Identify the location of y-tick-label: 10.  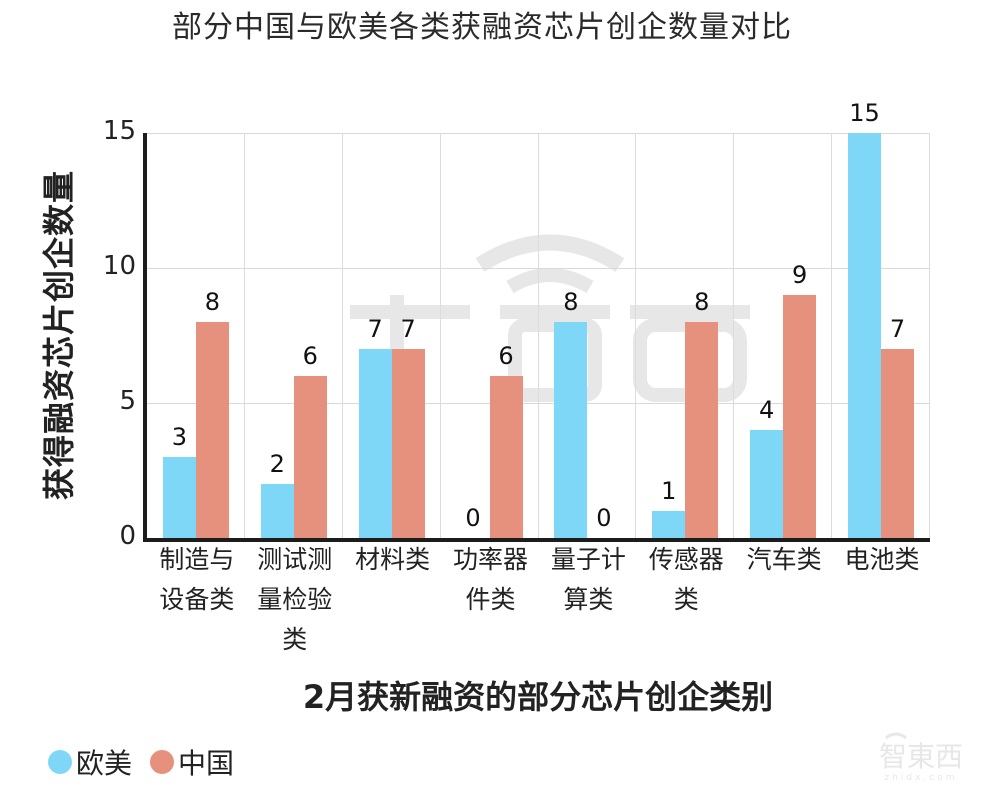
(119, 266).